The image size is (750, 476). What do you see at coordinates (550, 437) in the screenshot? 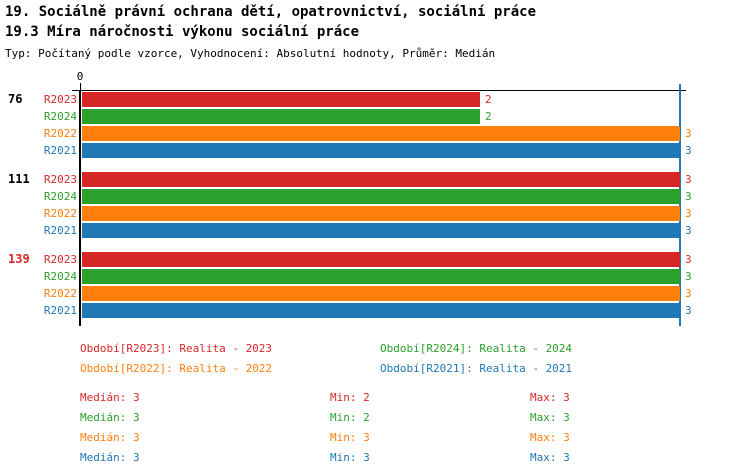
I see `stat-max-r2022: Max: 3` at bounding box center [550, 437].